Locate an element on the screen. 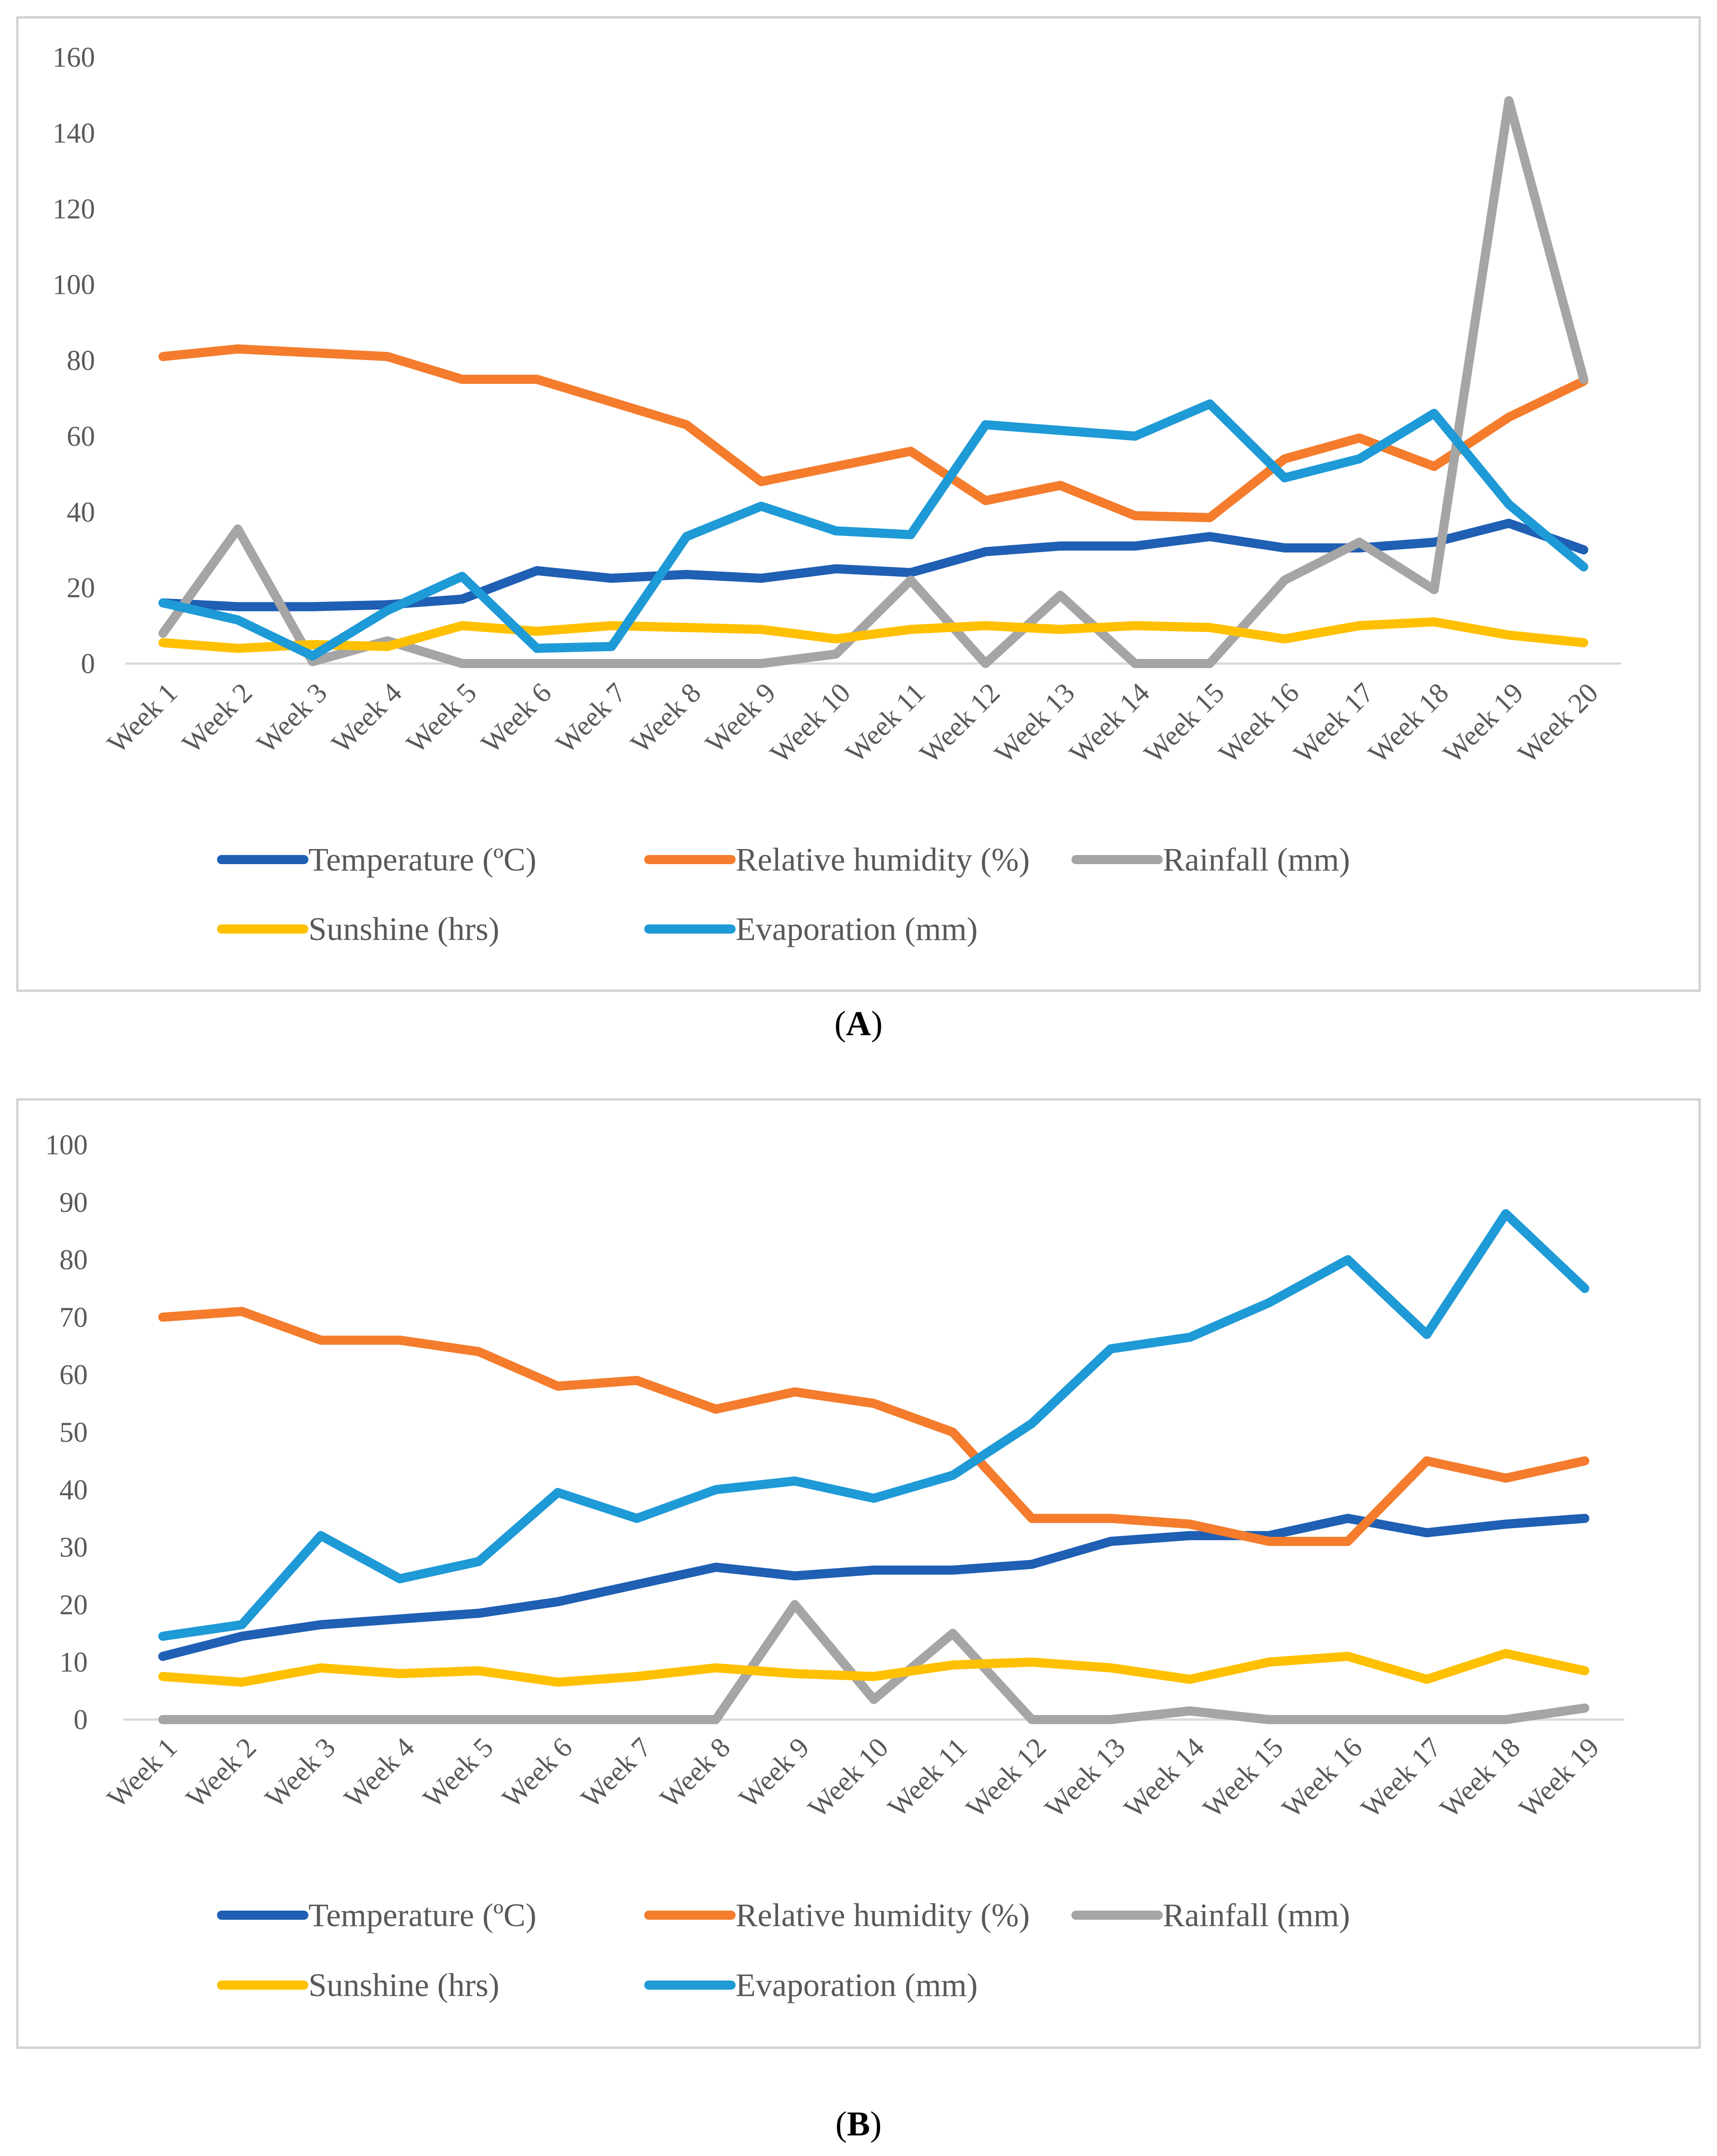 The image size is (1717, 2156). chart-a-y-axis: 0 20 40 60 80 100 120 140 160 is located at coordinates (74, 361).